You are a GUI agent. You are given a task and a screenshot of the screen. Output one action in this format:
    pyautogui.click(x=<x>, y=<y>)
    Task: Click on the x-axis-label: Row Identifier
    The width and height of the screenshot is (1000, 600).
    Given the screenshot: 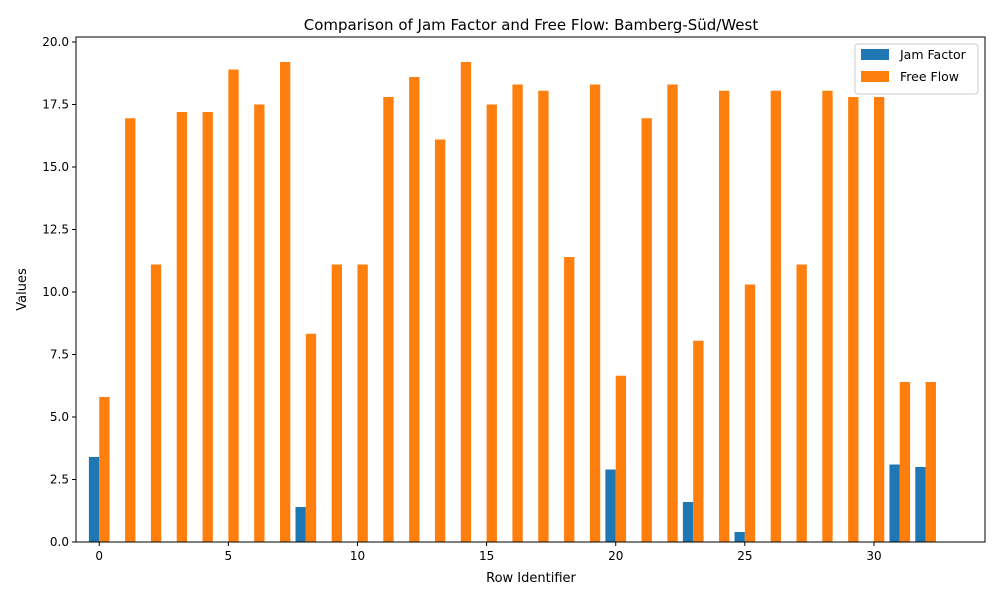 What is the action you would take?
    pyautogui.click(x=531, y=578)
    